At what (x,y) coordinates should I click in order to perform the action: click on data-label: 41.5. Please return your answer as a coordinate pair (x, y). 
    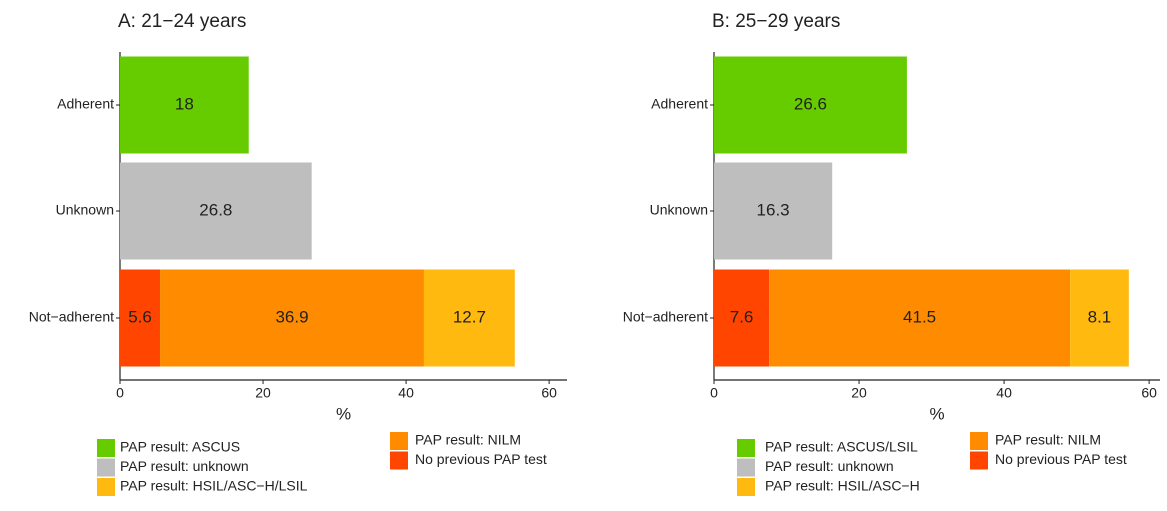
    Looking at the image, I should click on (919, 316).